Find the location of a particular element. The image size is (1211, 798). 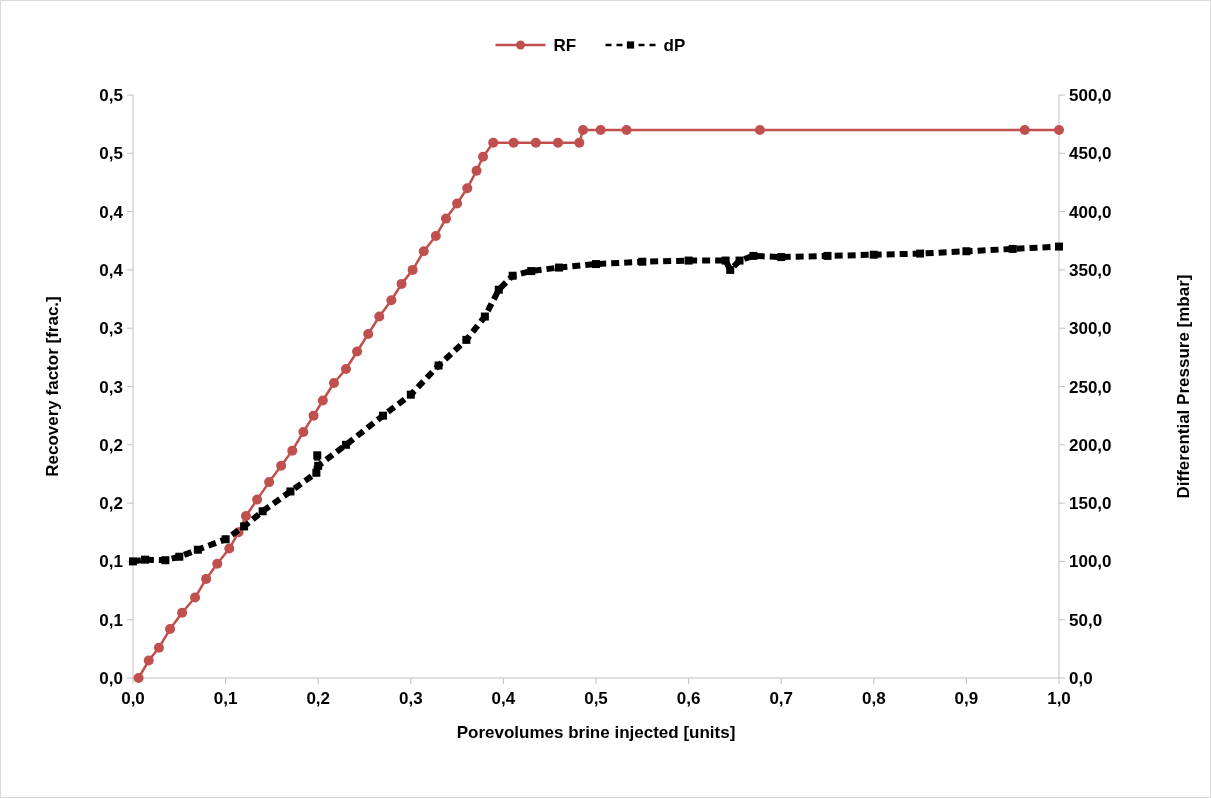

y2-axis-title: Differential Pressure [mbar] is located at coordinates (1183, 386).